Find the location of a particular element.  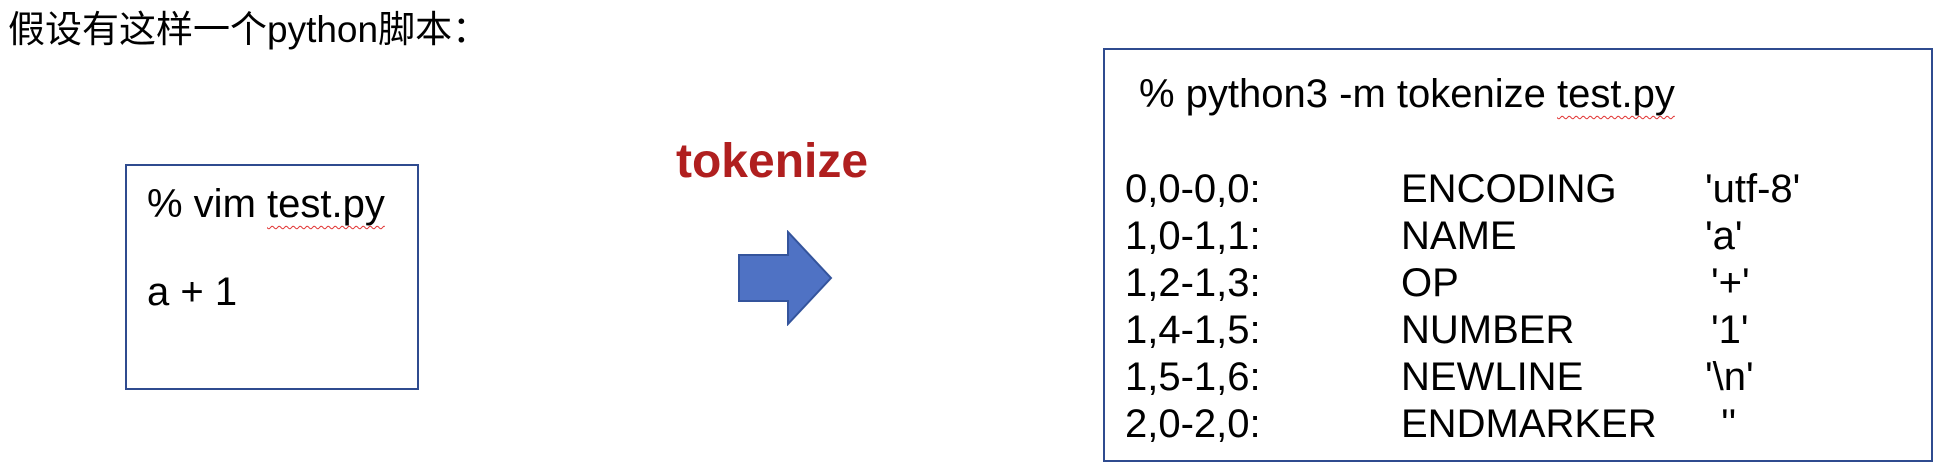

tokenize-label: tokenize is located at coordinates (772, 161).